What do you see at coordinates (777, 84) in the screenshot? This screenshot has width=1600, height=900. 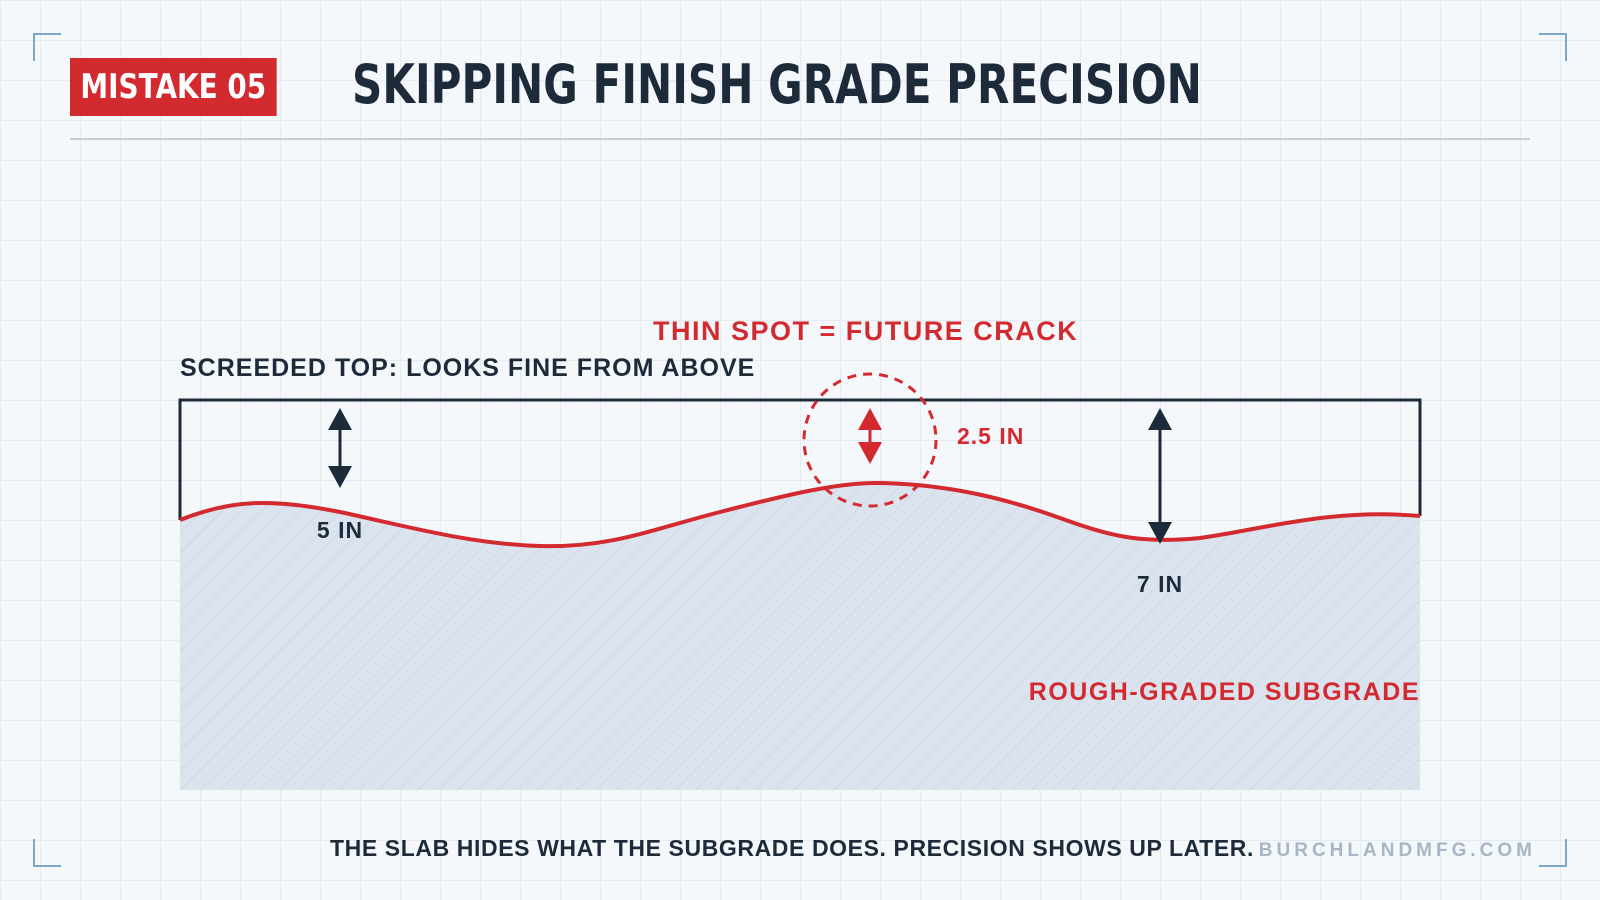 I see `page-title: SKIPPING FINISH GRADE PRECISION` at bounding box center [777, 84].